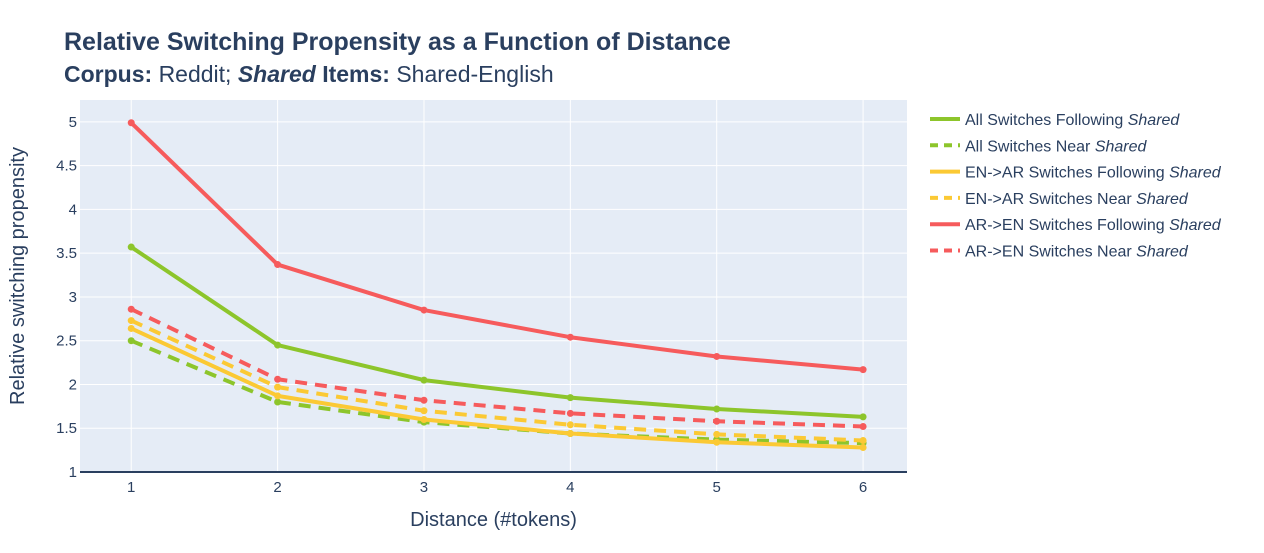 Image resolution: width=1264 pixels, height=553 pixels. I want to click on legend-item: EN->AR Switches Following Shared, so click(1076, 173).